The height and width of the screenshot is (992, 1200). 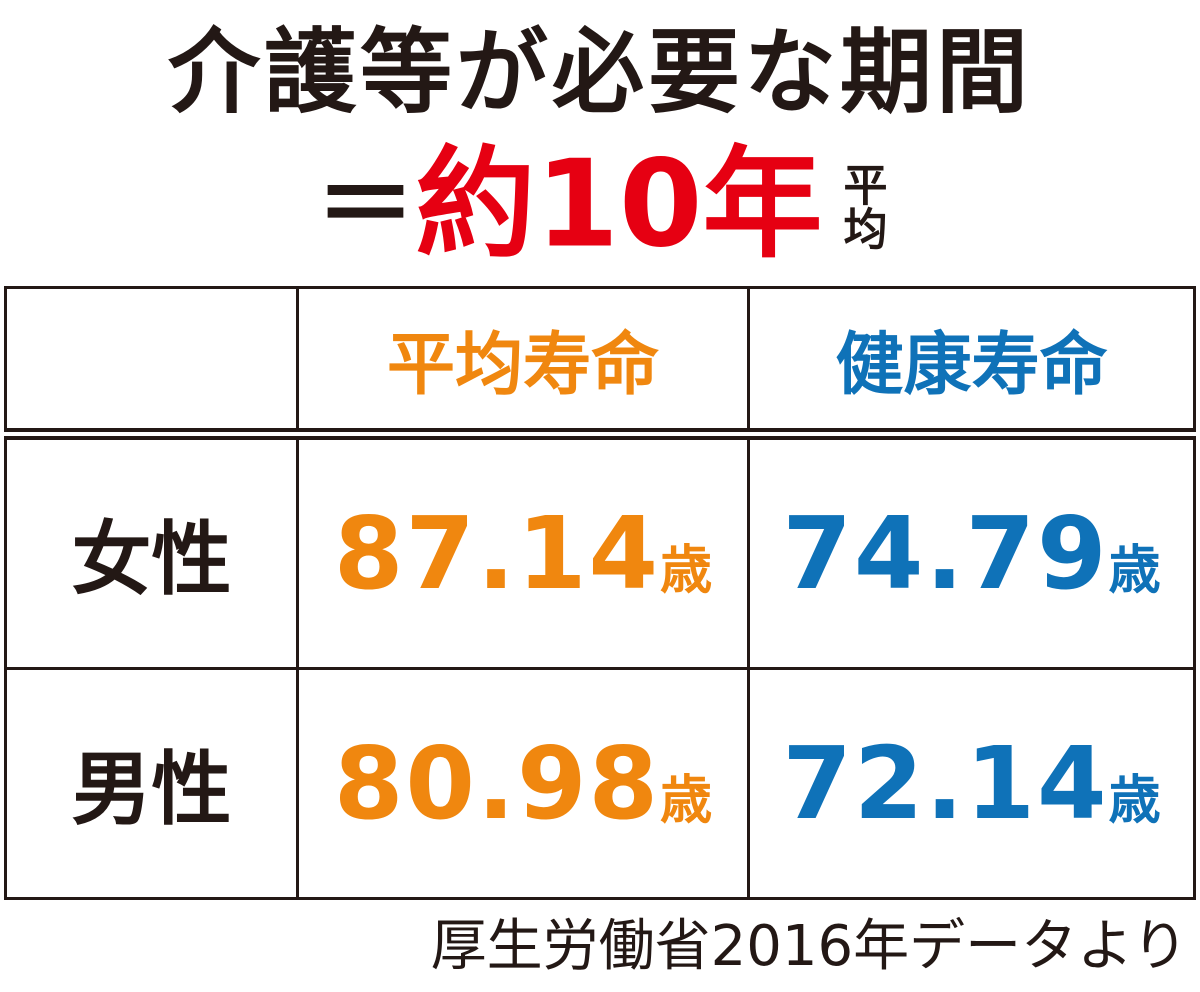 I want to click on value: 87.14, so click(x=497, y=553).